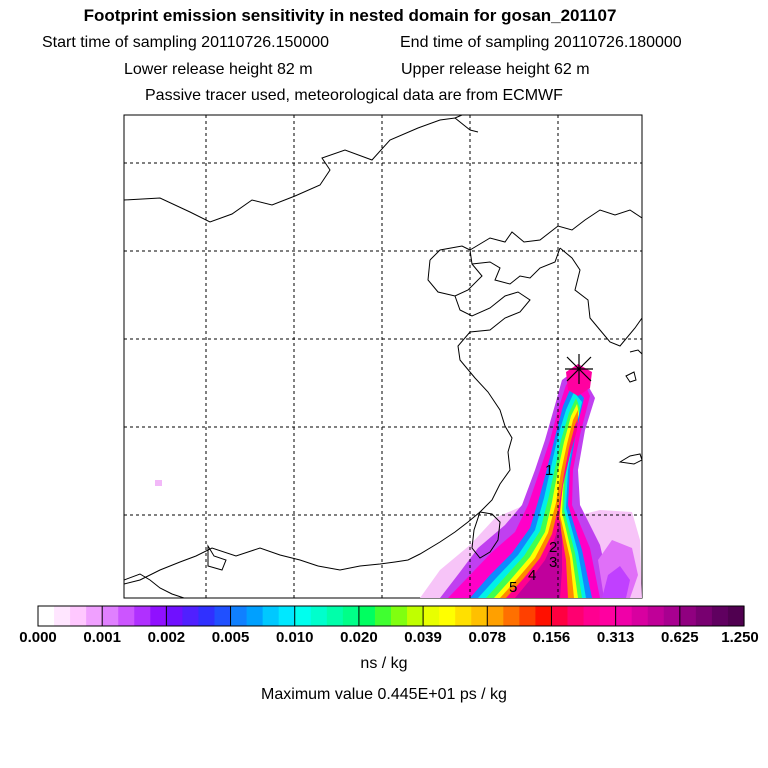 This screenshot has height=768, width=768. I want to click on plume-core-dark, so click(538, 559).